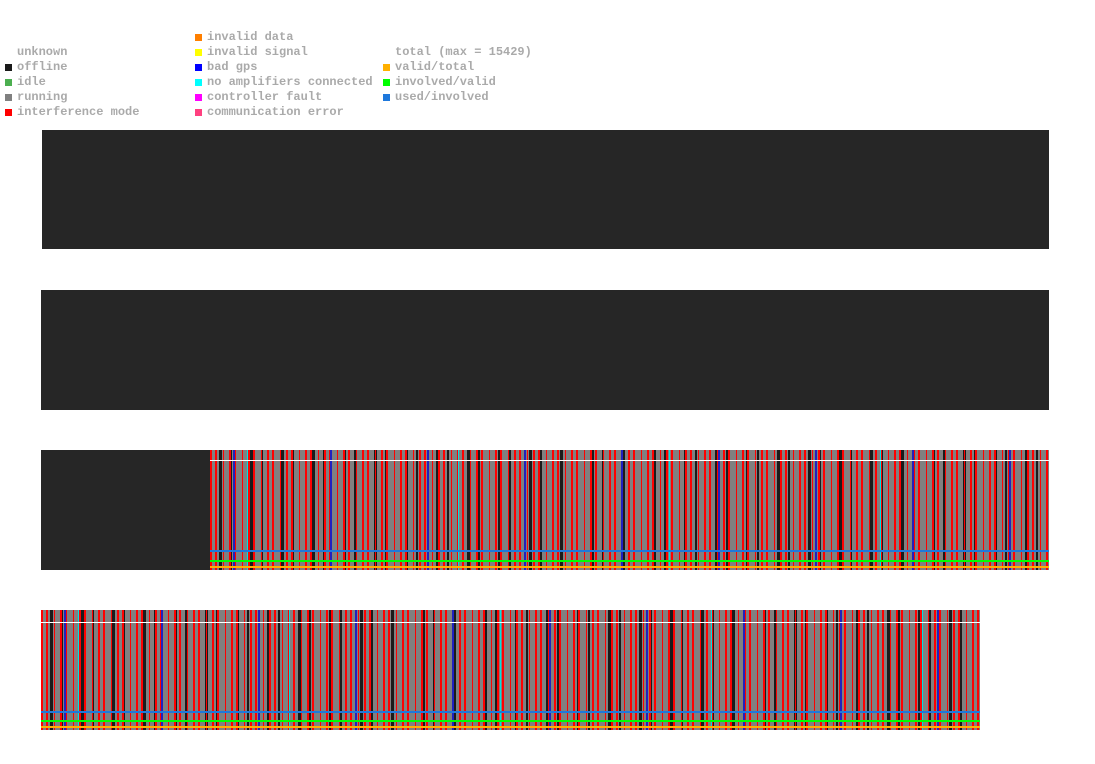  What do you see at coordinates (275, 112) in the screenshot?
I see `legend-label: communication error` at bounding box center [275, 112].